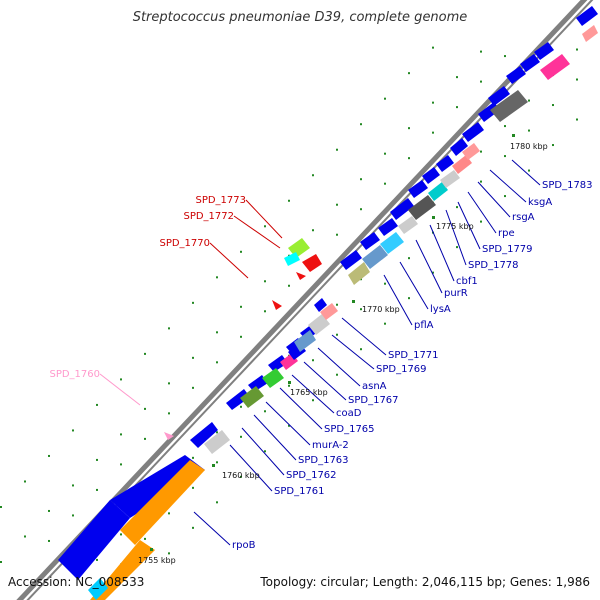  What do you see at coordinates (401, 369) in the screenshot?
I see `gene-label-spd_1769: SPD_1769` at bounding box center [401, 369].